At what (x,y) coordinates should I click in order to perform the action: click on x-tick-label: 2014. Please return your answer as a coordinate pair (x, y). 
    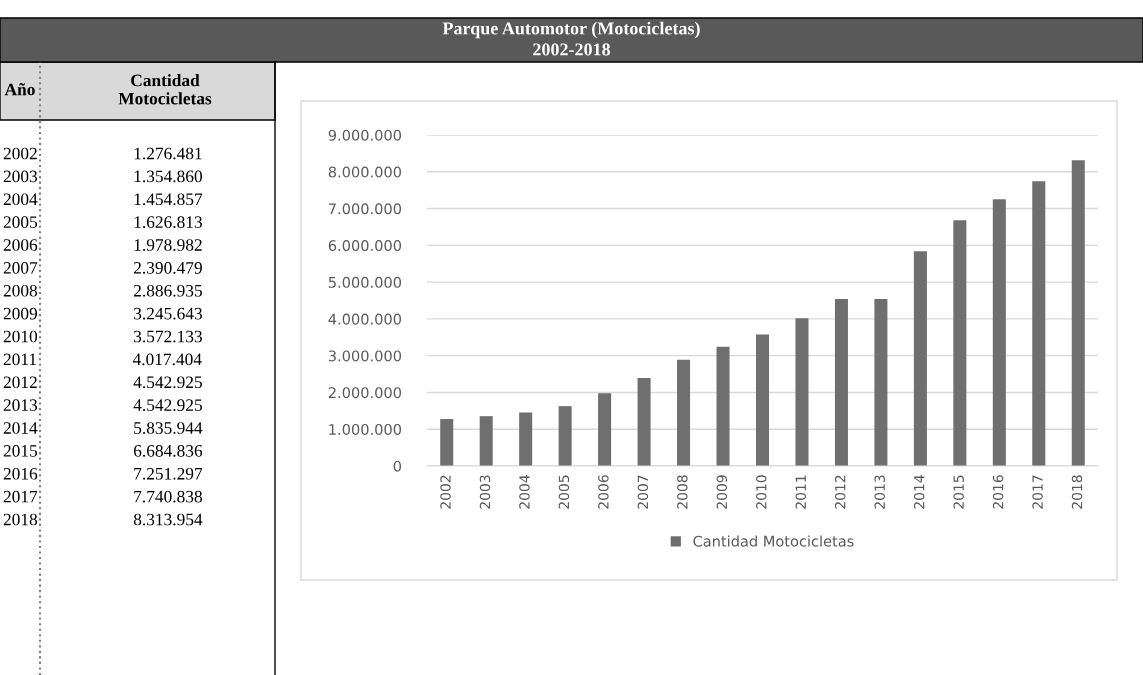
    Looking at the image, I should click on (919, 492).